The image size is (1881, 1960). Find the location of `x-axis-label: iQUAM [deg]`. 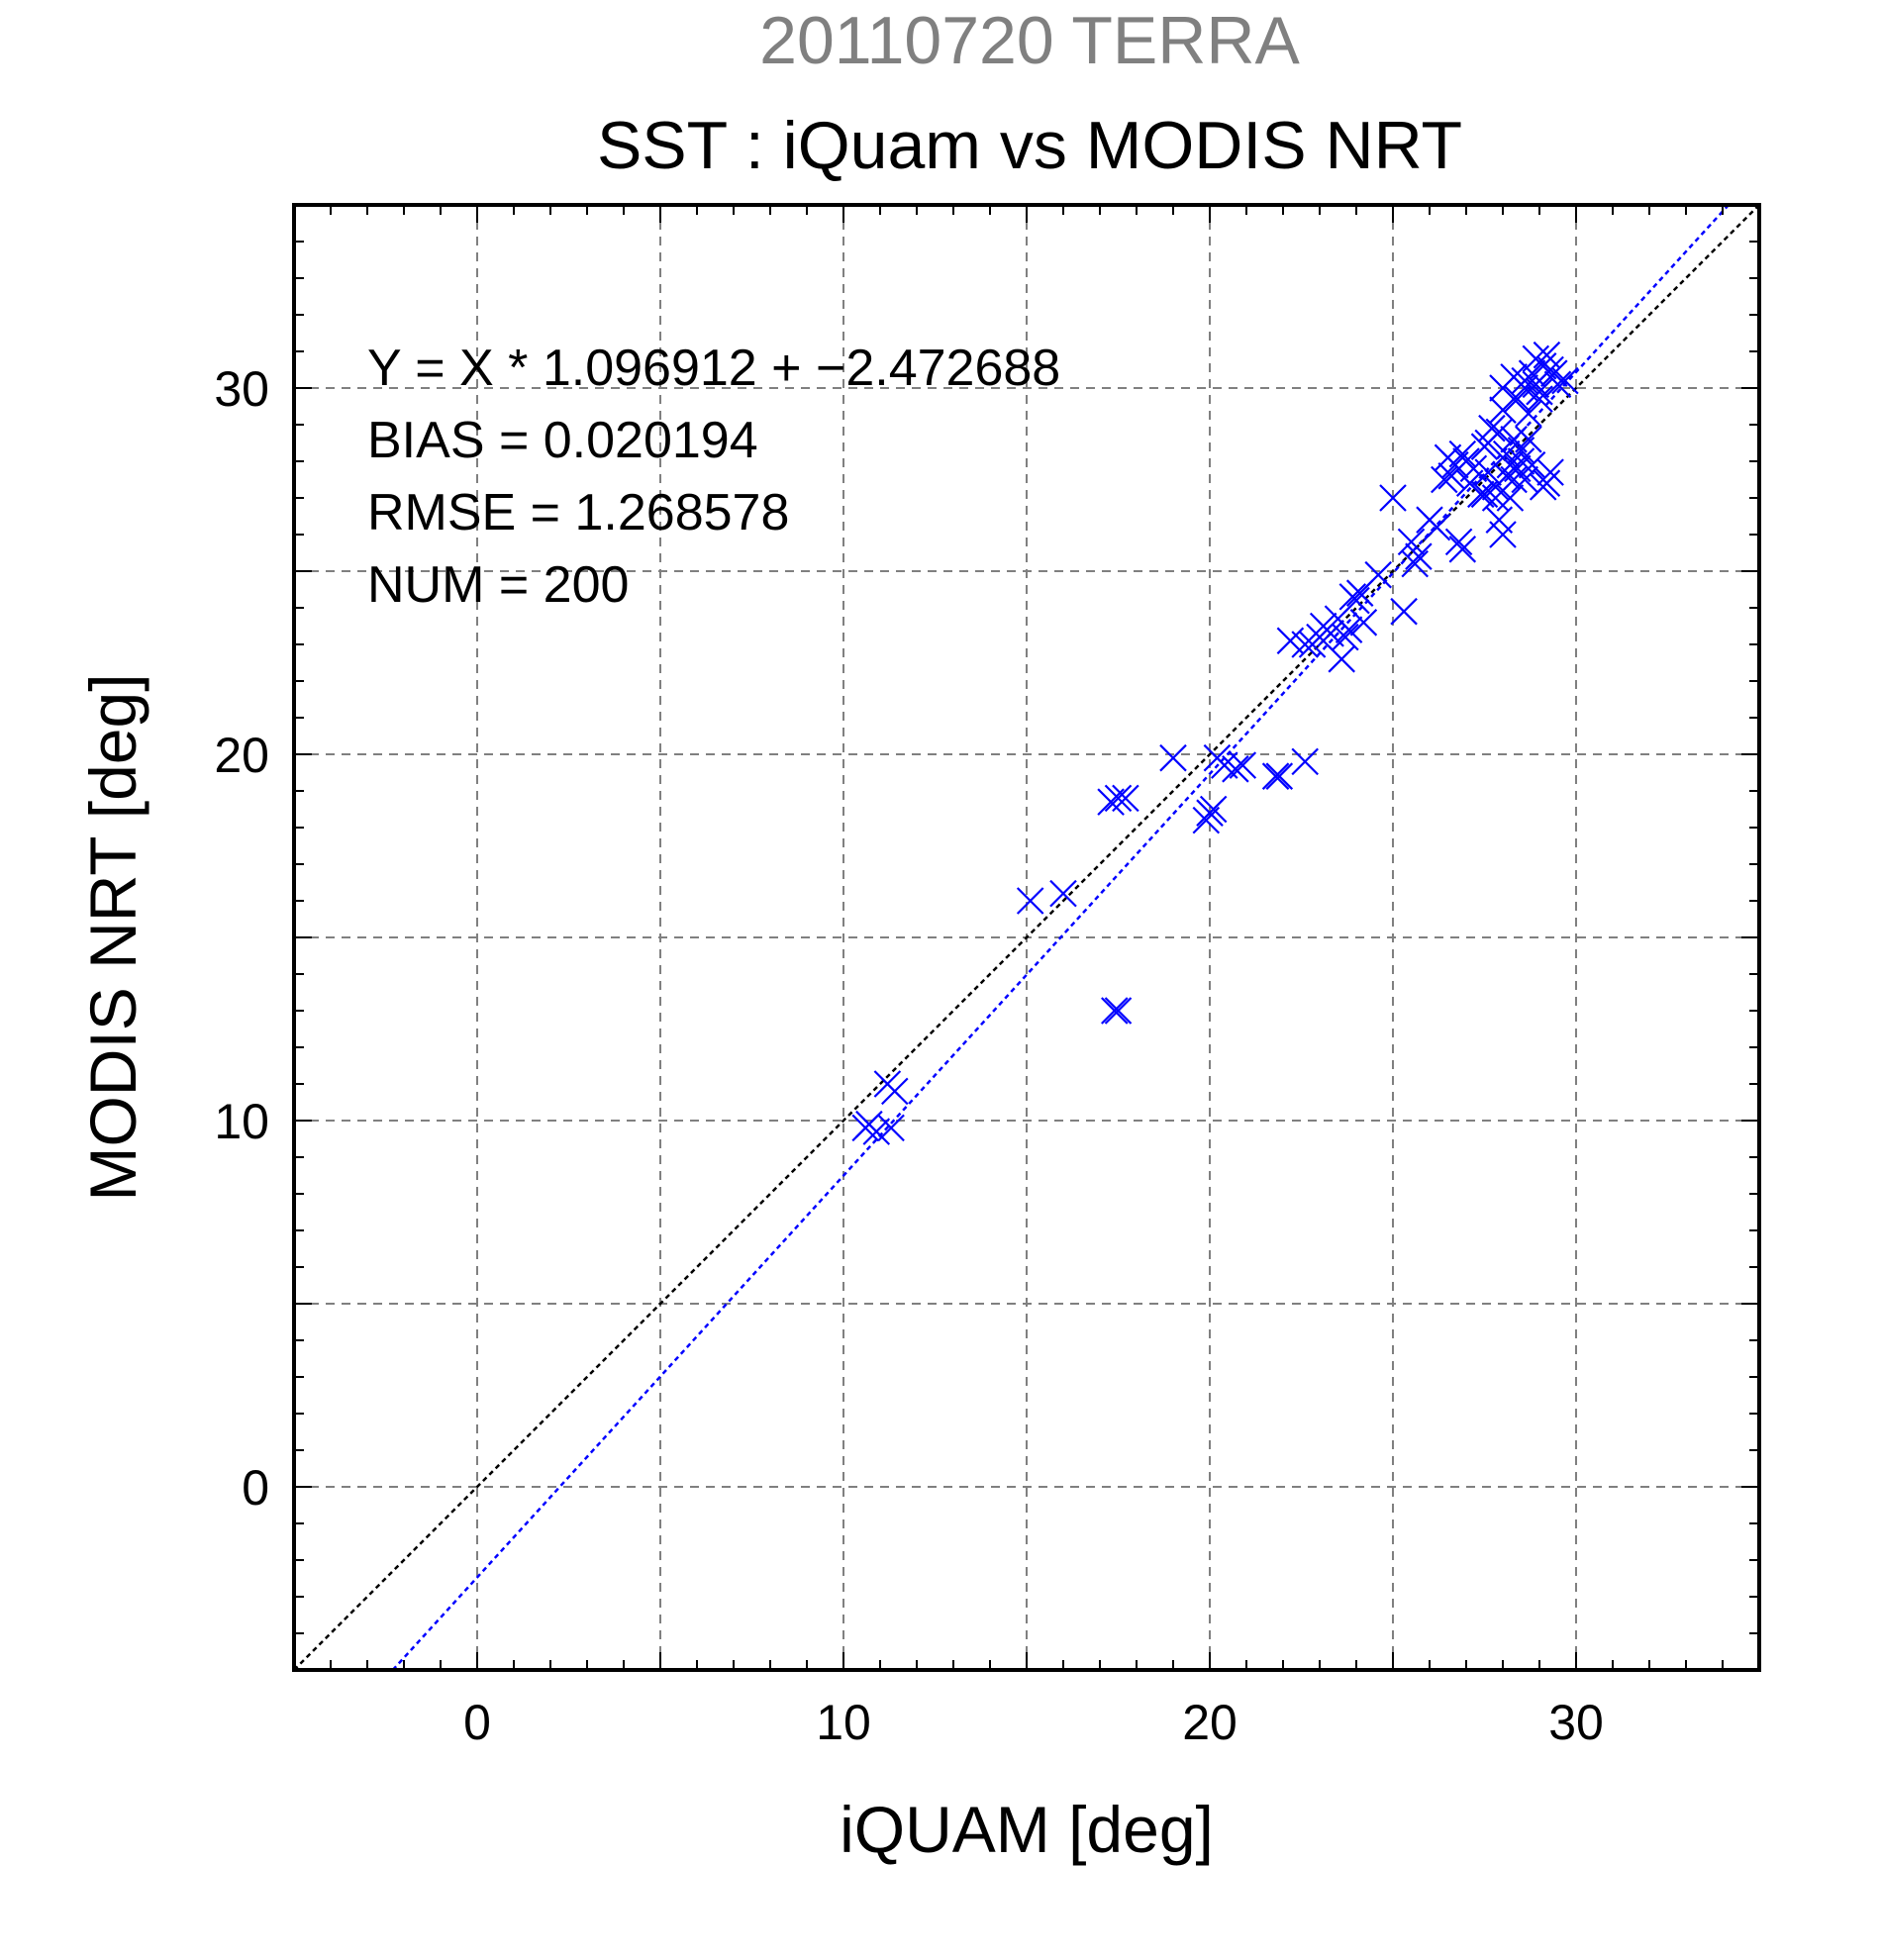

x-axis-label: iQUAM [deg] is located at coordinates (1027, 1829).